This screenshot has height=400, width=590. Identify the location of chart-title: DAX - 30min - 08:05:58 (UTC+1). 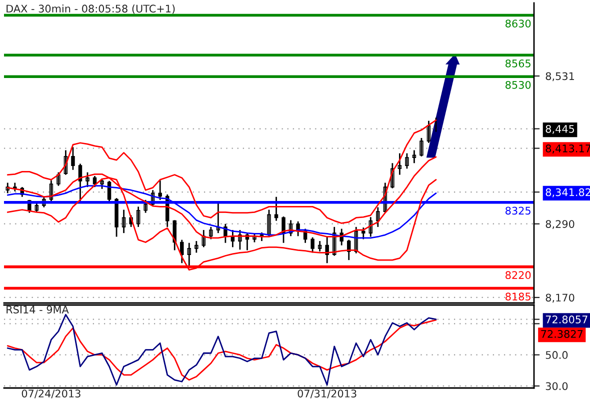
(90, 9).